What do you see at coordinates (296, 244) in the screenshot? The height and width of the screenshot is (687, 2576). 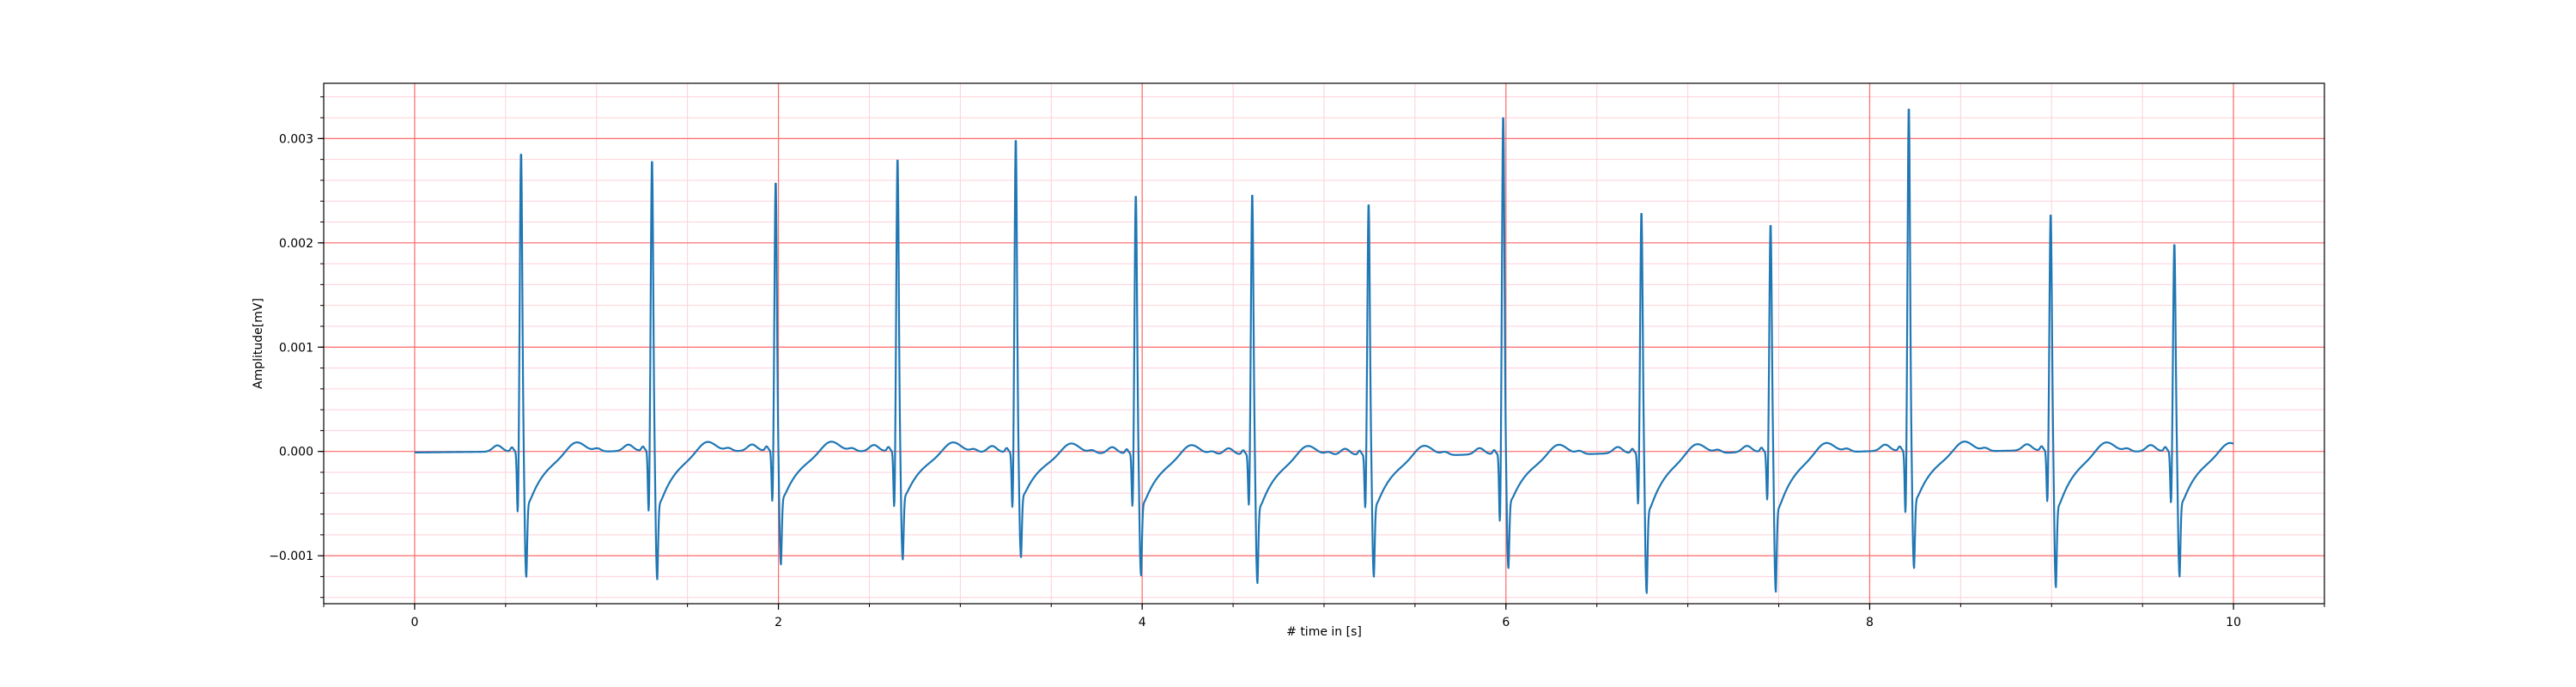 I see `y-tick-label: 0.002` at bounding box center [296, 244].